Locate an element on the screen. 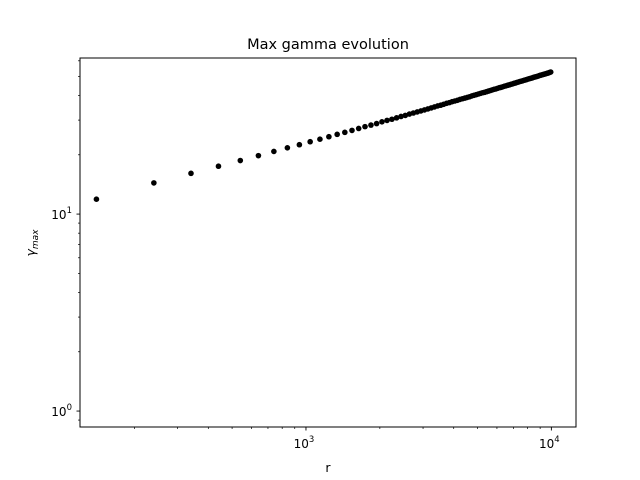 This screenshot has width=640, height=480. x-axis-ticks: 10³ 10⁴ is located at coordinates (347, 439).